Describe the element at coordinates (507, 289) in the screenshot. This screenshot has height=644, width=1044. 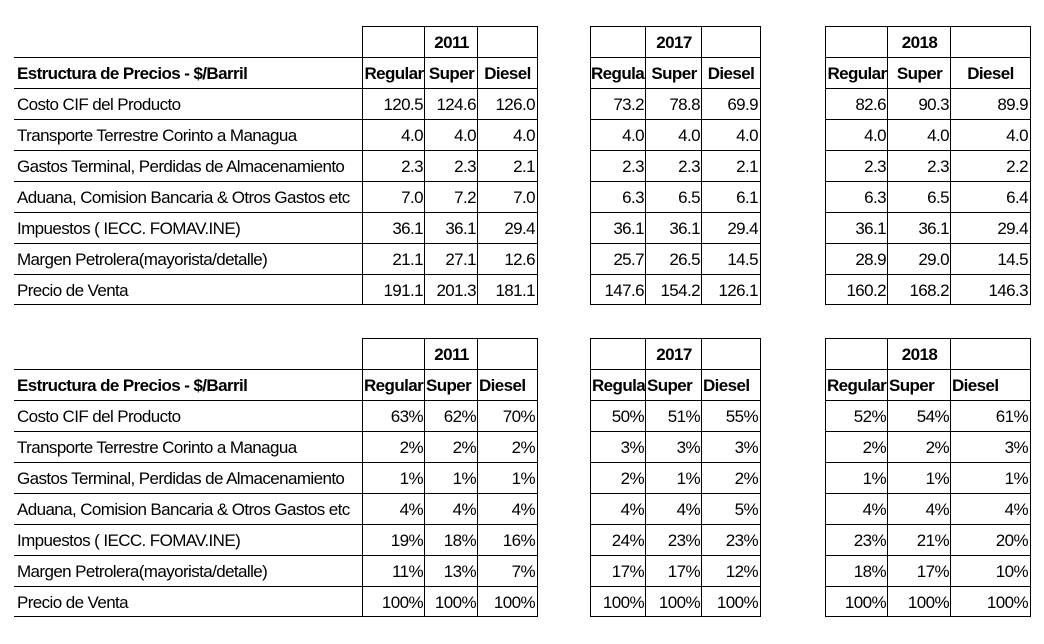
I see `value-cell: 181.1` at that location.